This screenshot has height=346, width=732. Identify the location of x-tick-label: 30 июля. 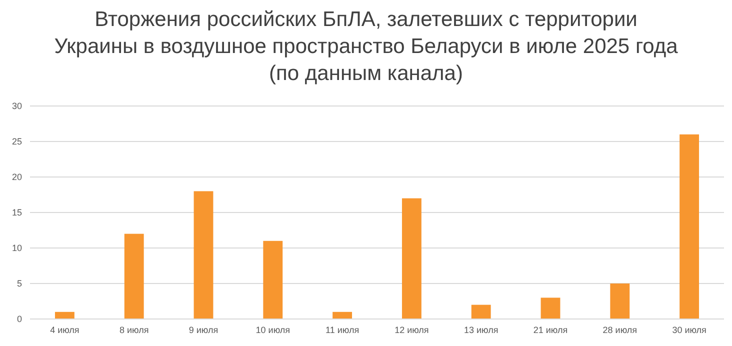
(689, 330).